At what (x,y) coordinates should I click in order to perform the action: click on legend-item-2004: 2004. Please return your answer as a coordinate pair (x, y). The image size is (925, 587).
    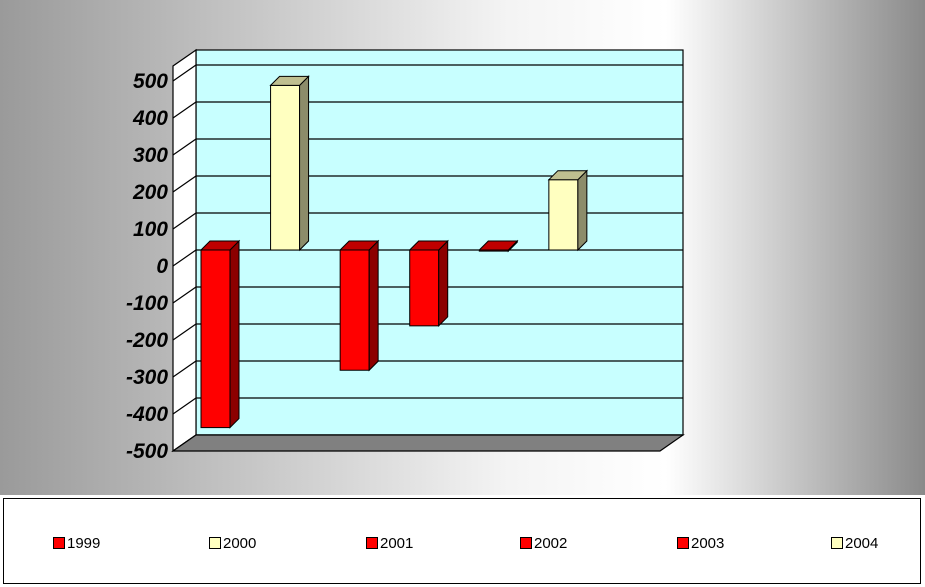
    Looking at the image, I should click on (854, 543).